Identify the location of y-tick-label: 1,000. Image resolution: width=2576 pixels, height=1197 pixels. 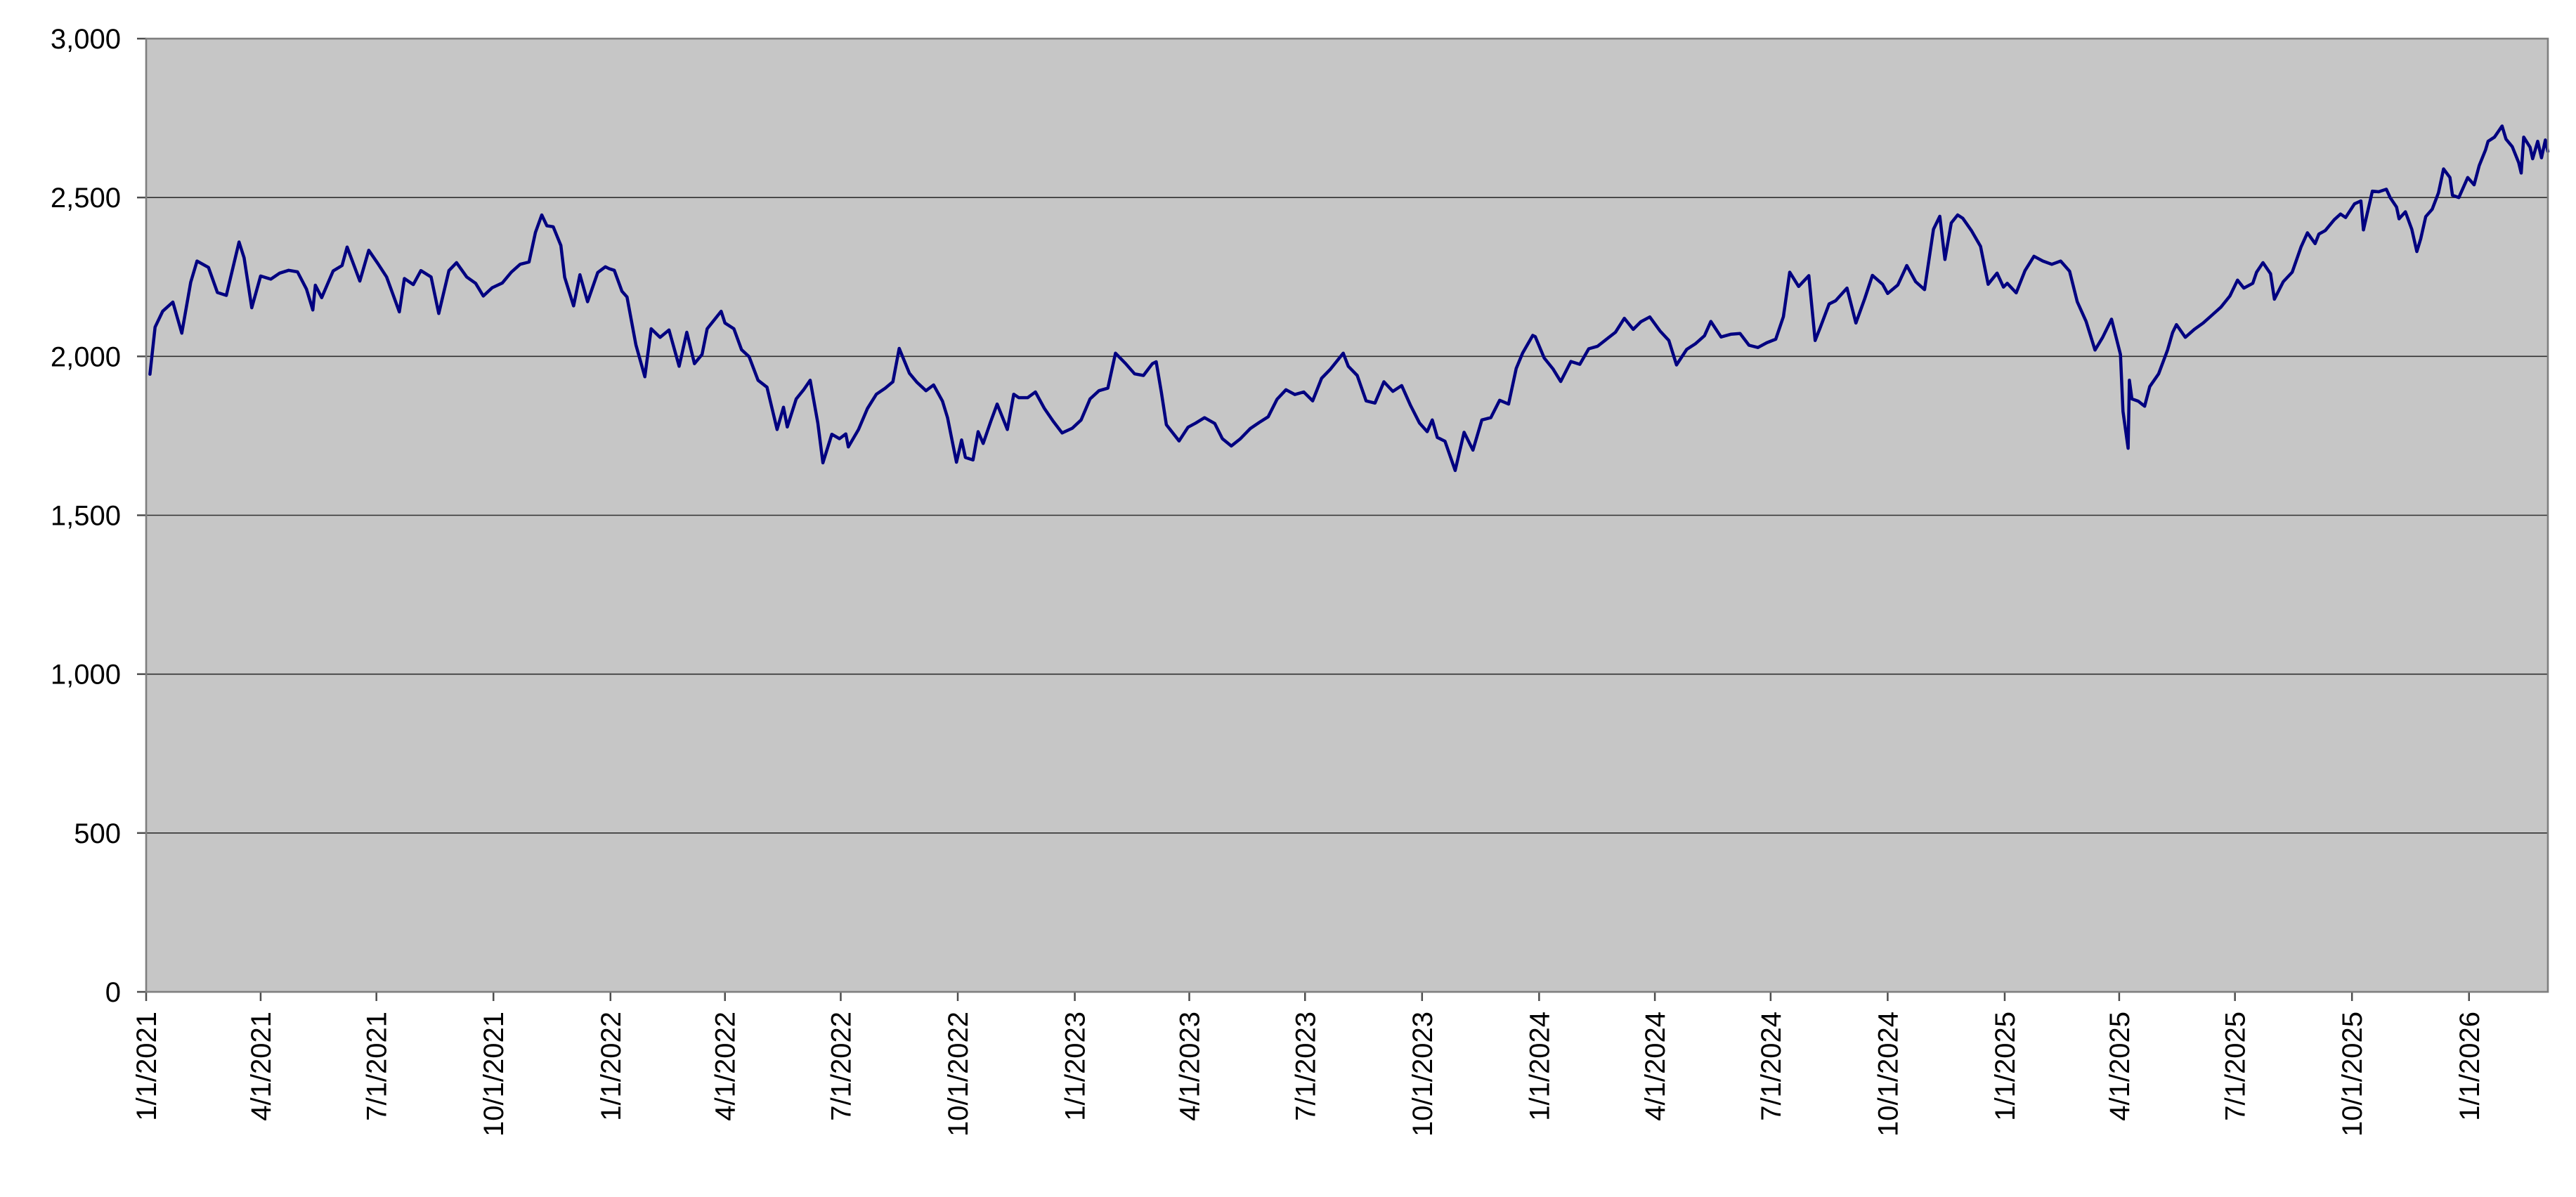
(86, 675).